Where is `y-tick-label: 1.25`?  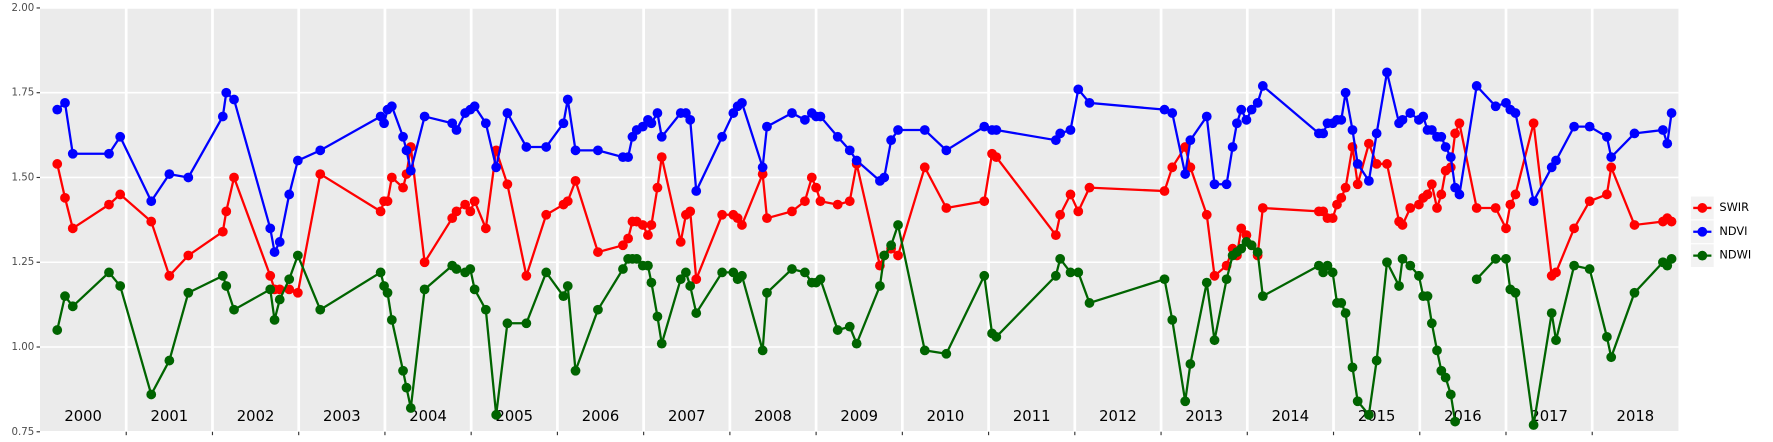
y-tick-label: 1.25 is located at coordinates (23, 262).